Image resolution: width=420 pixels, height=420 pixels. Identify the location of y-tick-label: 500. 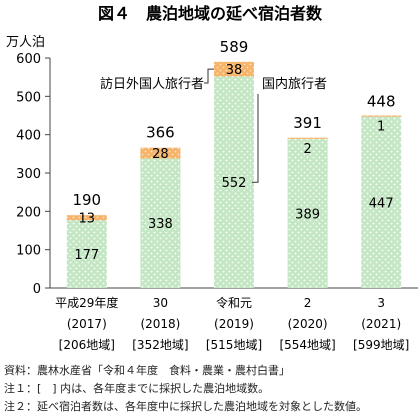
(28, 97).